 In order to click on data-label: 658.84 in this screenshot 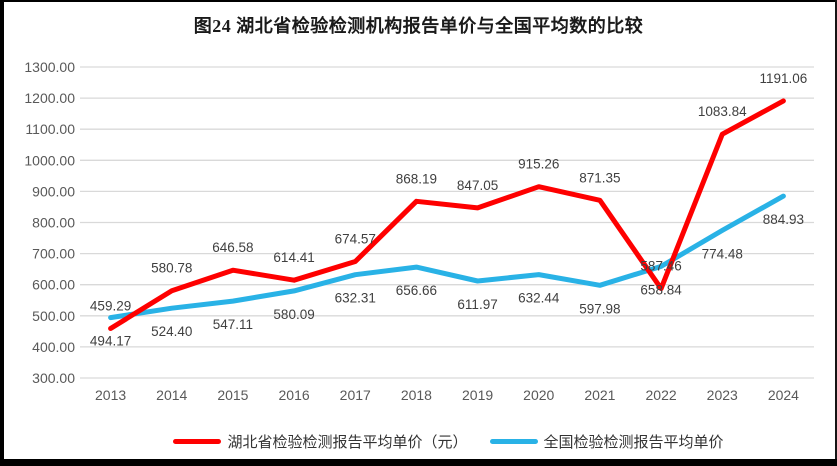, I will do `click(661, 289)`.